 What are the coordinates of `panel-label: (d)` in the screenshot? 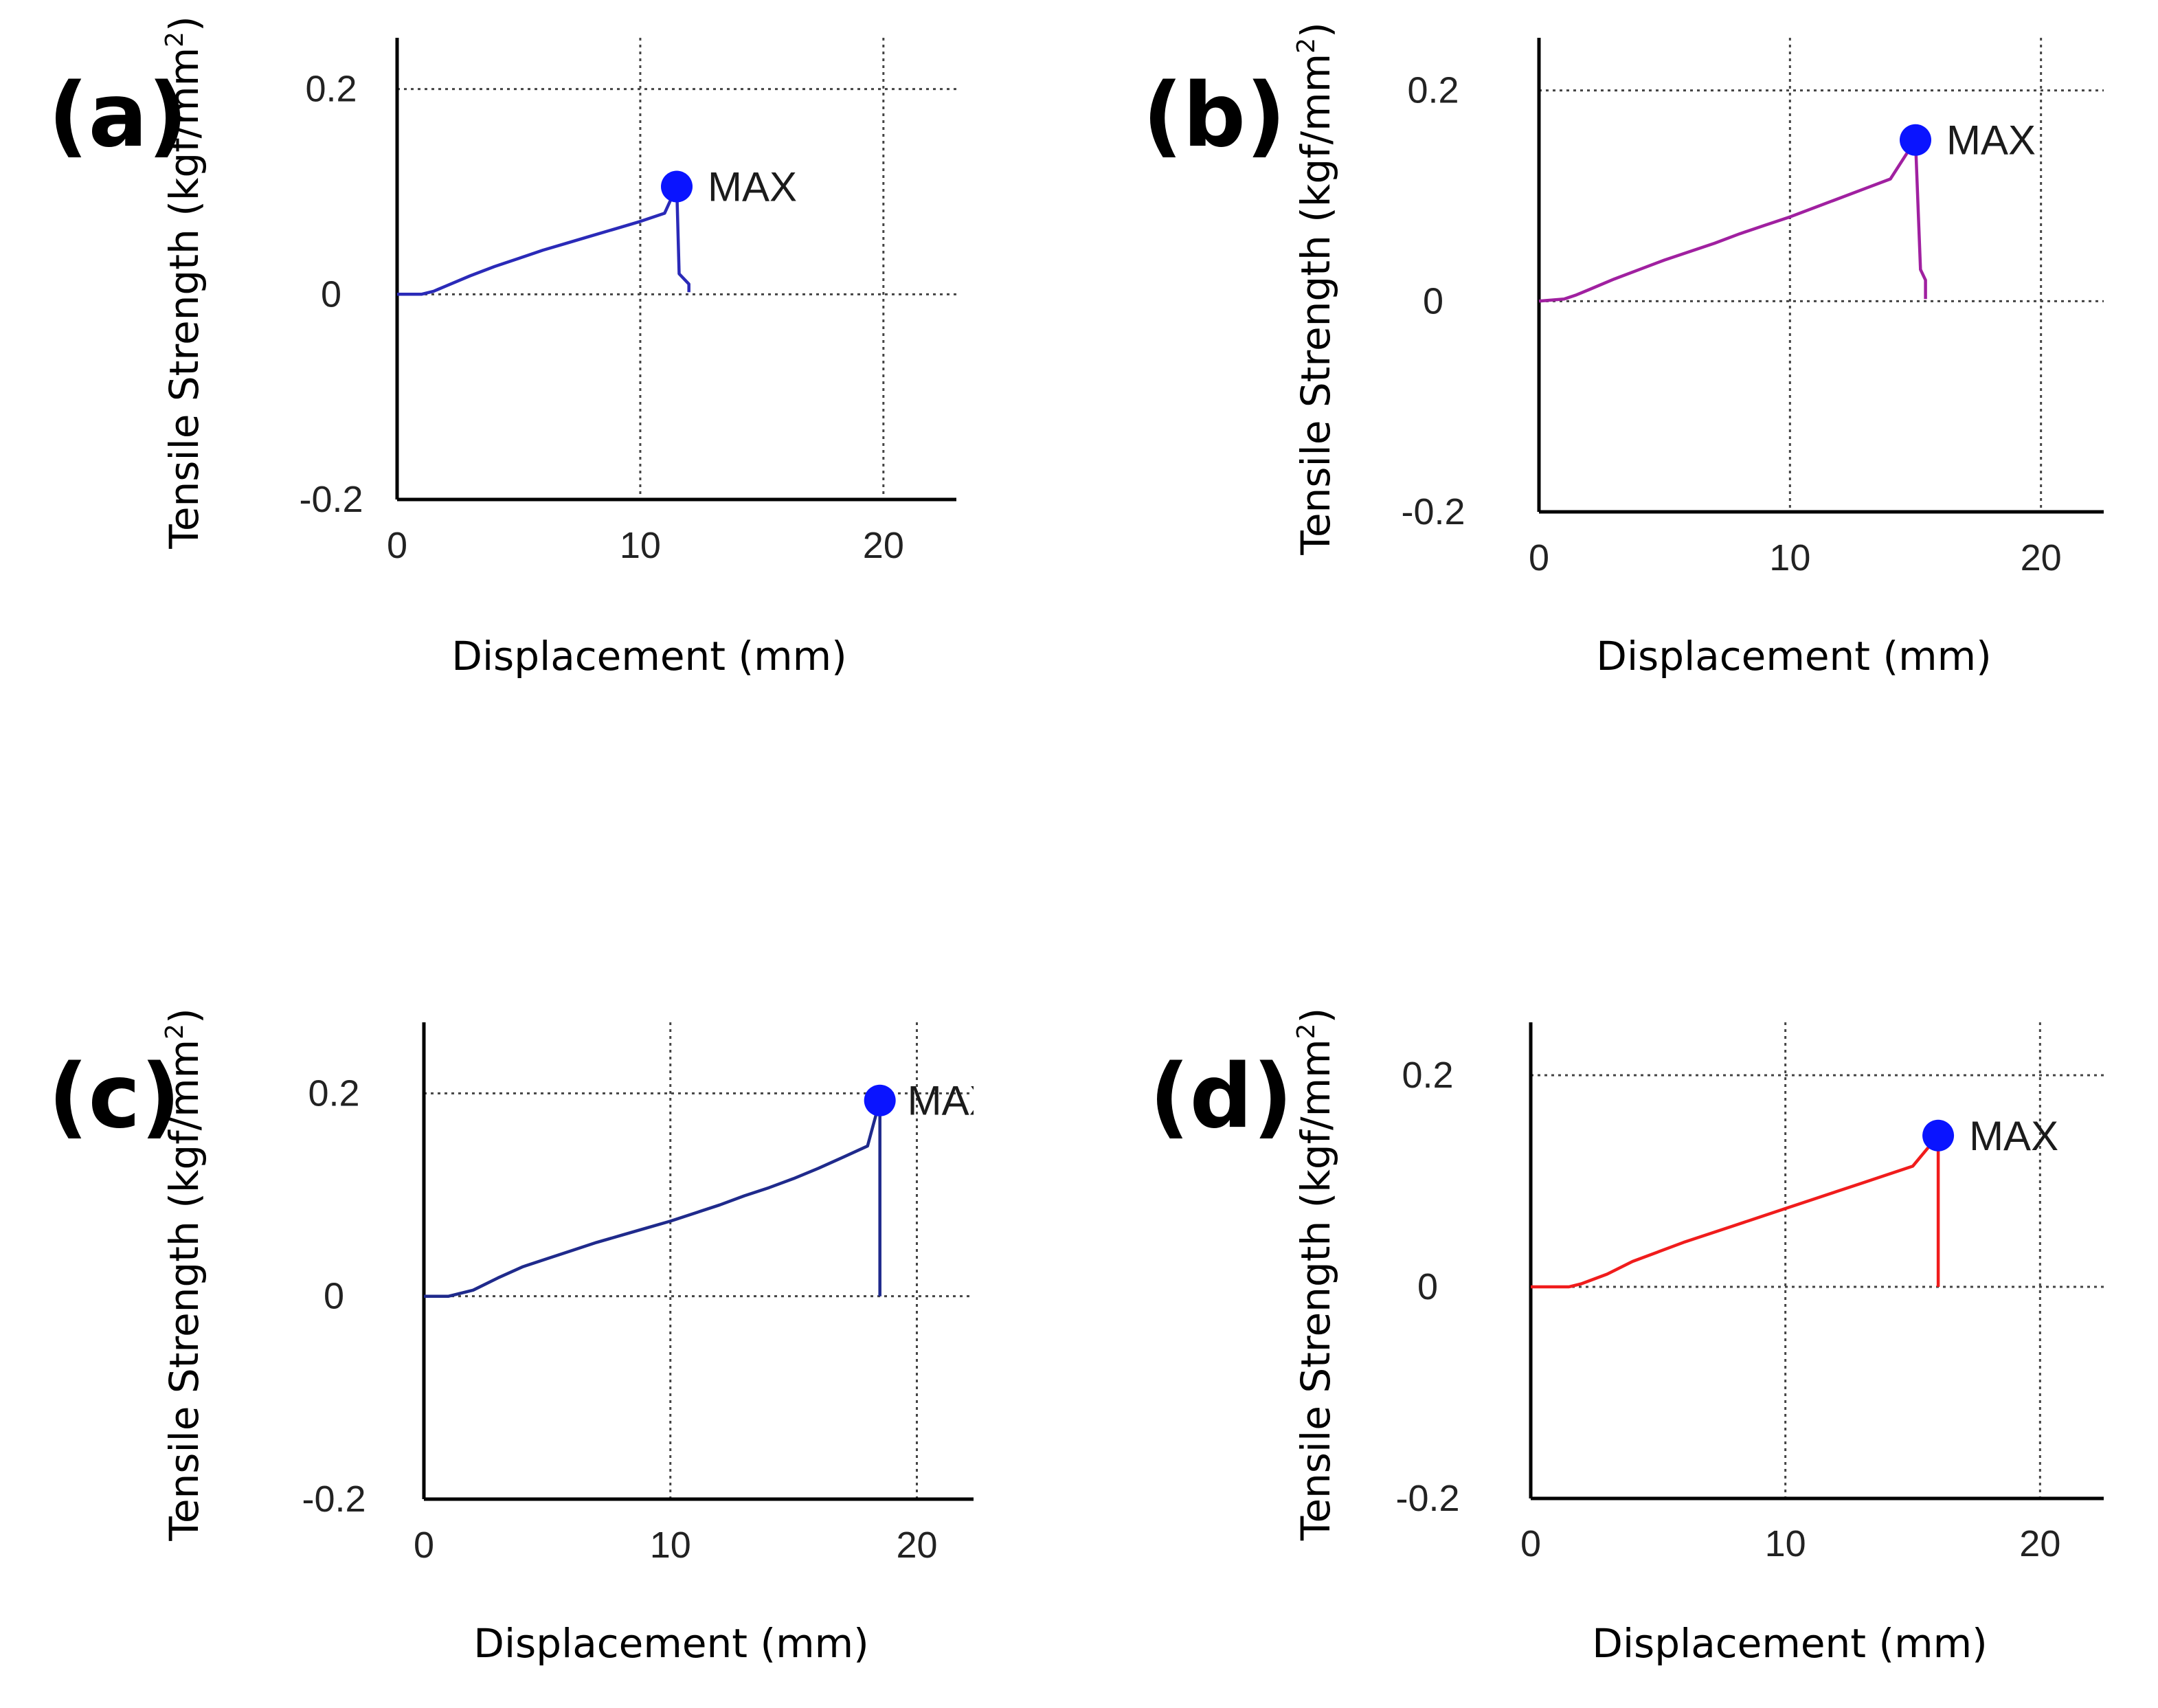 It's located at (1221, 1097).